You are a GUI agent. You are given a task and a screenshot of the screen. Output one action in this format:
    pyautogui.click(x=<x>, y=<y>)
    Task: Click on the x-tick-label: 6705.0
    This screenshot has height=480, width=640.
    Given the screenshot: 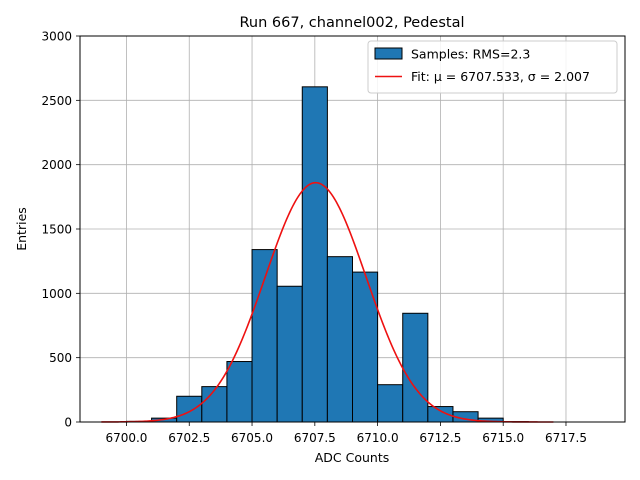 What is the action you would take?
    pyautogui.click(x=252, y=438)
    